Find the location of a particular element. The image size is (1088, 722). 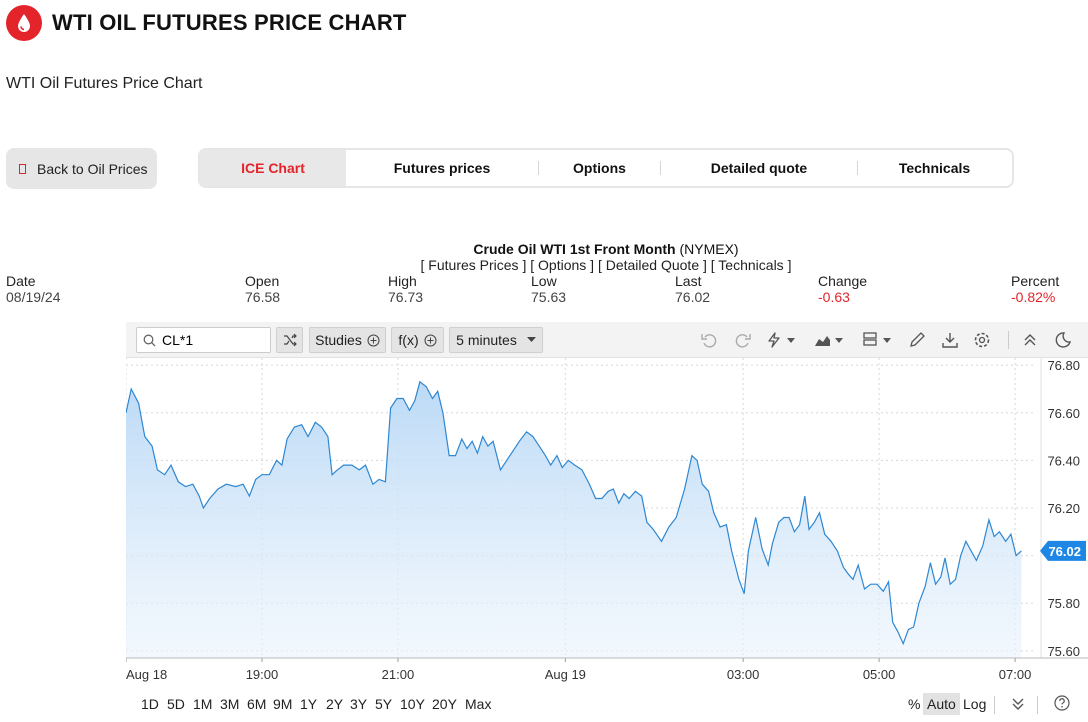

tab-options: Options is located at coordinates (599, 168).